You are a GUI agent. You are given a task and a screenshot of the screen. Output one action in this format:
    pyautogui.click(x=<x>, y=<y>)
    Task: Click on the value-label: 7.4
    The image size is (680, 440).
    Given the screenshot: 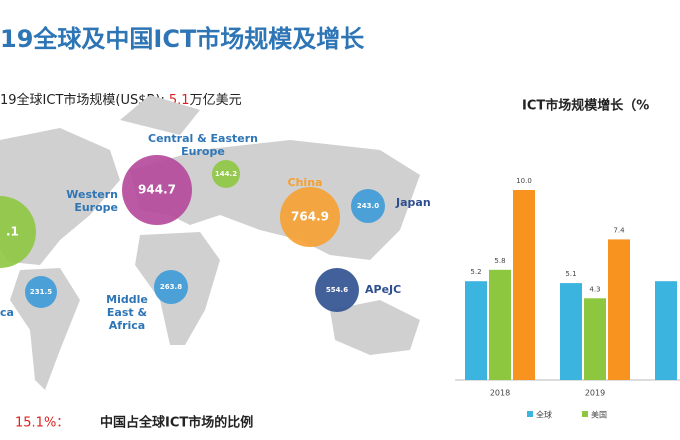 What is the action you would take?
    pyautogui.click(x=619, y=230)
    